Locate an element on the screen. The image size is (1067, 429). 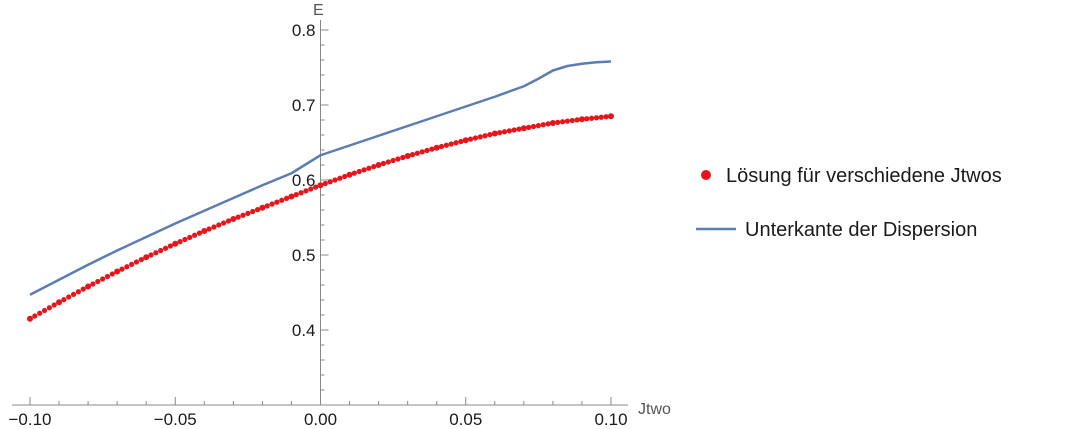
legend-label-dispersion: Unterkante der Dispersion is located at coordinates (861, 230).